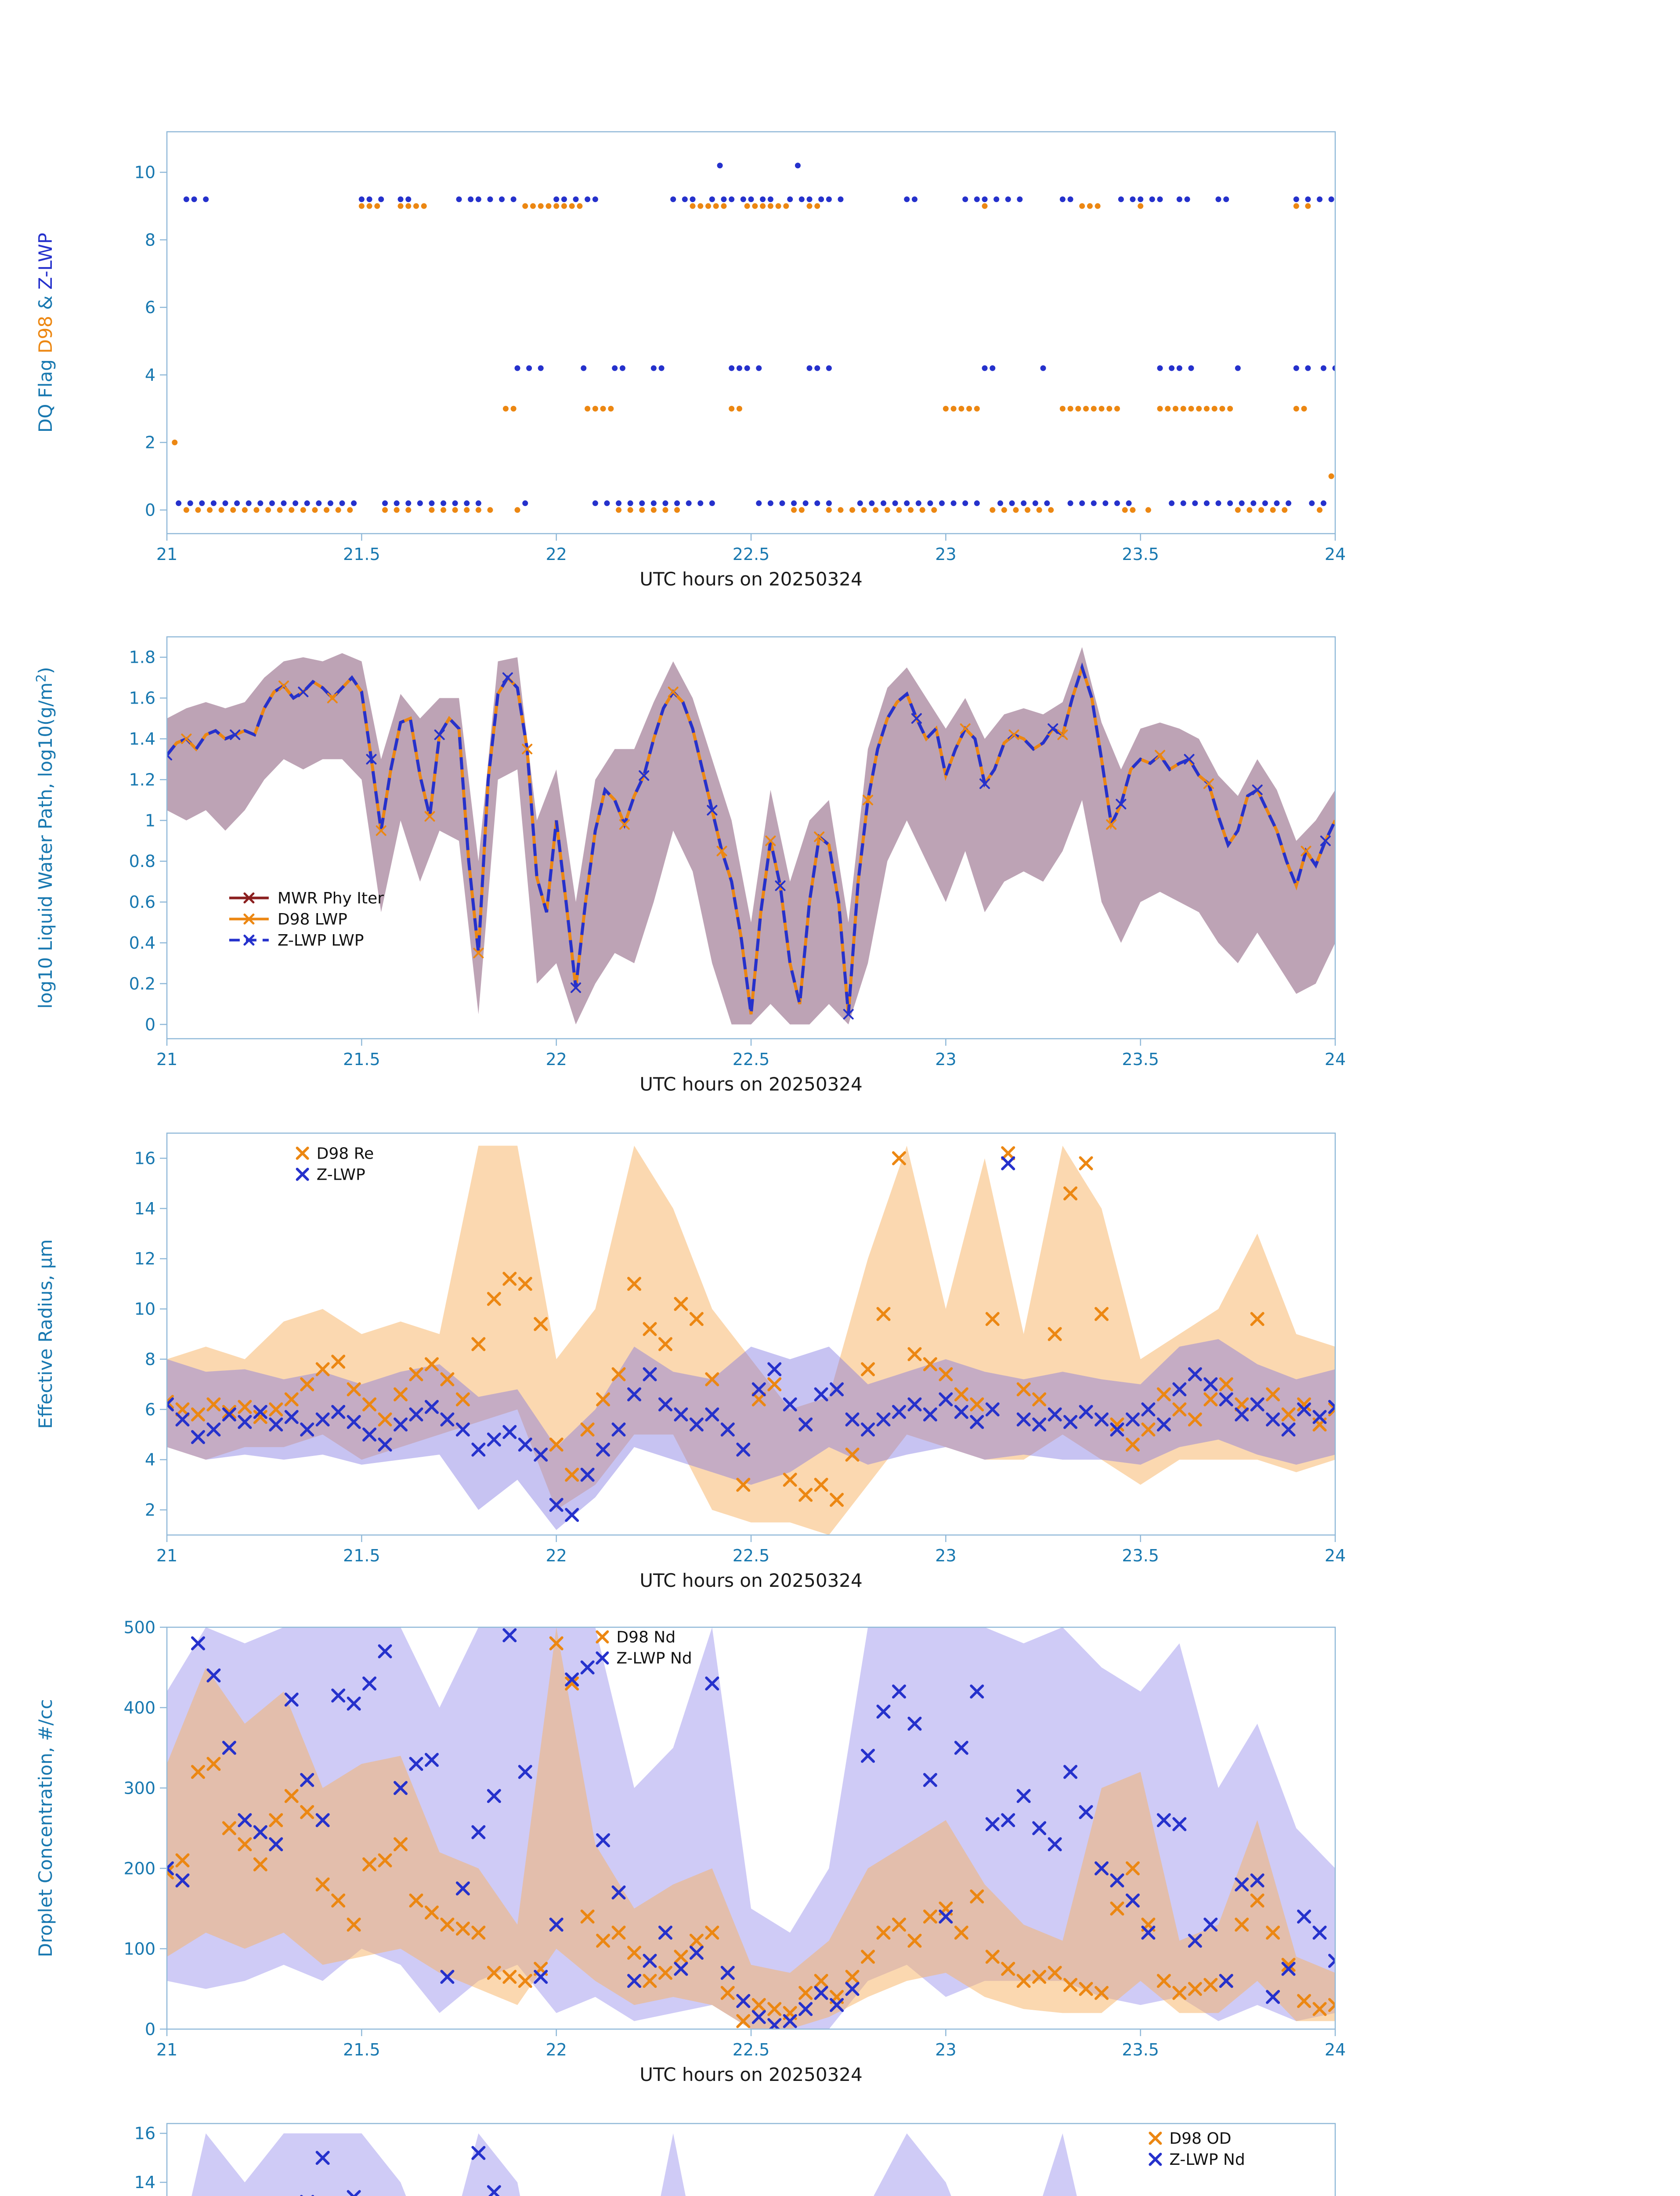 This screenshot has height=2196, width=1680. I want to click on y-tick-label: 14, so click(144, 1208).